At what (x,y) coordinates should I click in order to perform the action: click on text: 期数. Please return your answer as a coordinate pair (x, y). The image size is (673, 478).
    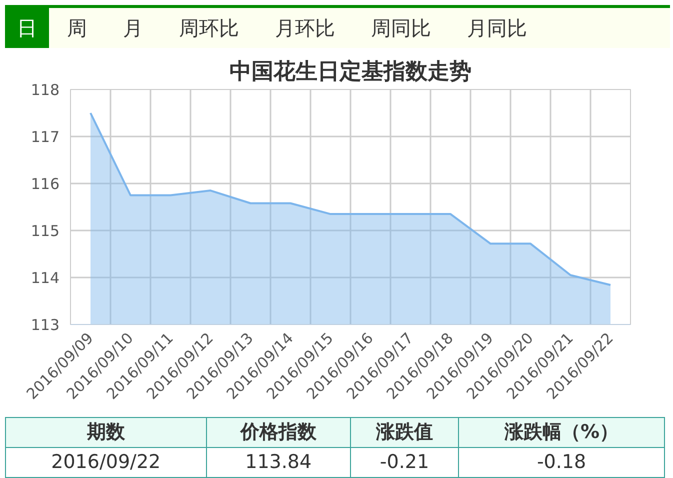
    Looking at the image, I should click on (106, 433).